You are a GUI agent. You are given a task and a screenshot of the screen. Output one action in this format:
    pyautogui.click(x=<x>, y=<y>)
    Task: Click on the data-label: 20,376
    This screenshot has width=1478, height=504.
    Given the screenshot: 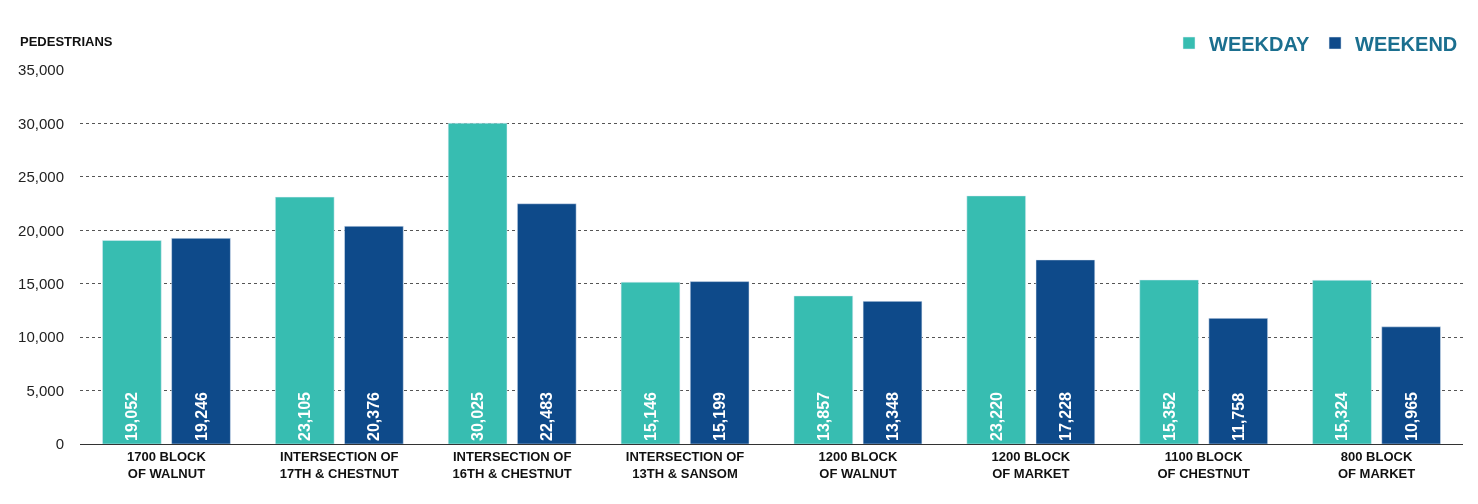 What is the action you would take?
    pyautogui.click(x=374, y=416)
    